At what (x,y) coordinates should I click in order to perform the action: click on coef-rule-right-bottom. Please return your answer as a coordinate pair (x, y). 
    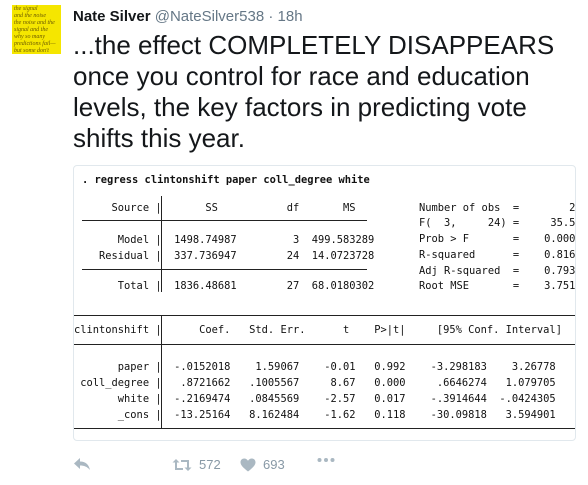
    Looking at the image, I should click on (369, 428).